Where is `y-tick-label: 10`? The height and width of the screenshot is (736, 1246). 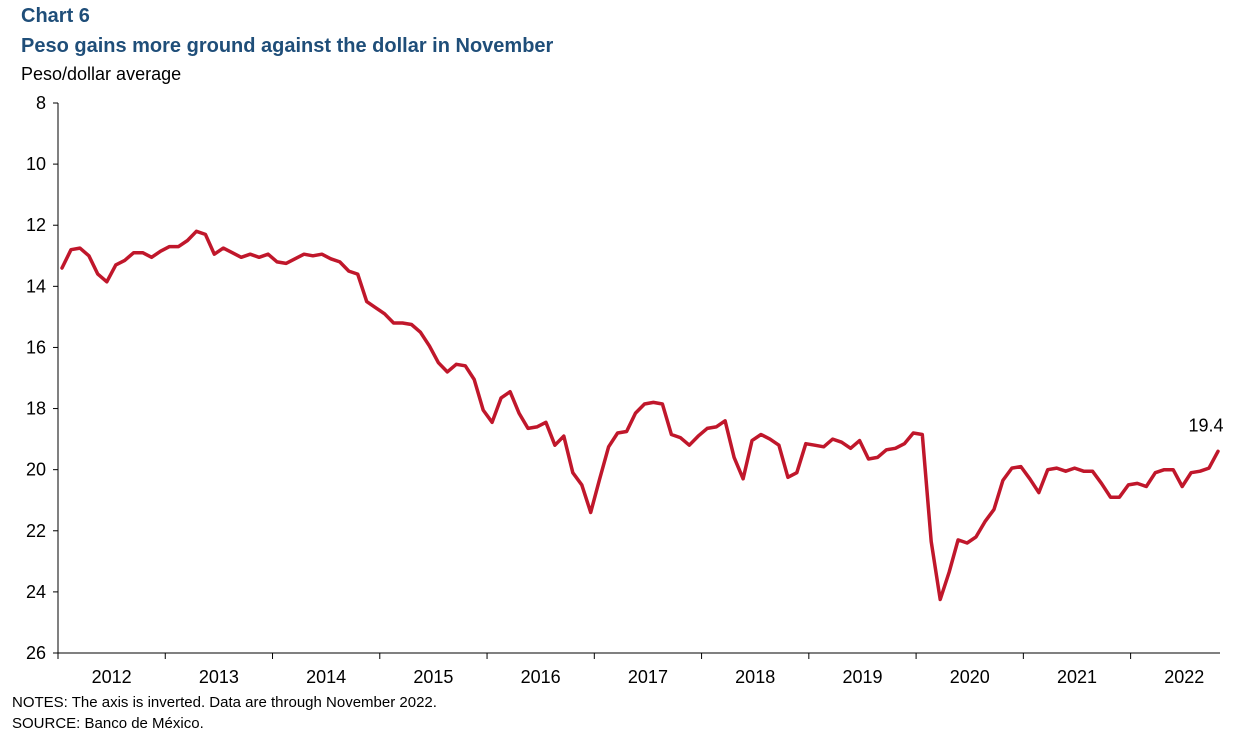
y-tick-label: 10 is located at coordinates (36, 164).